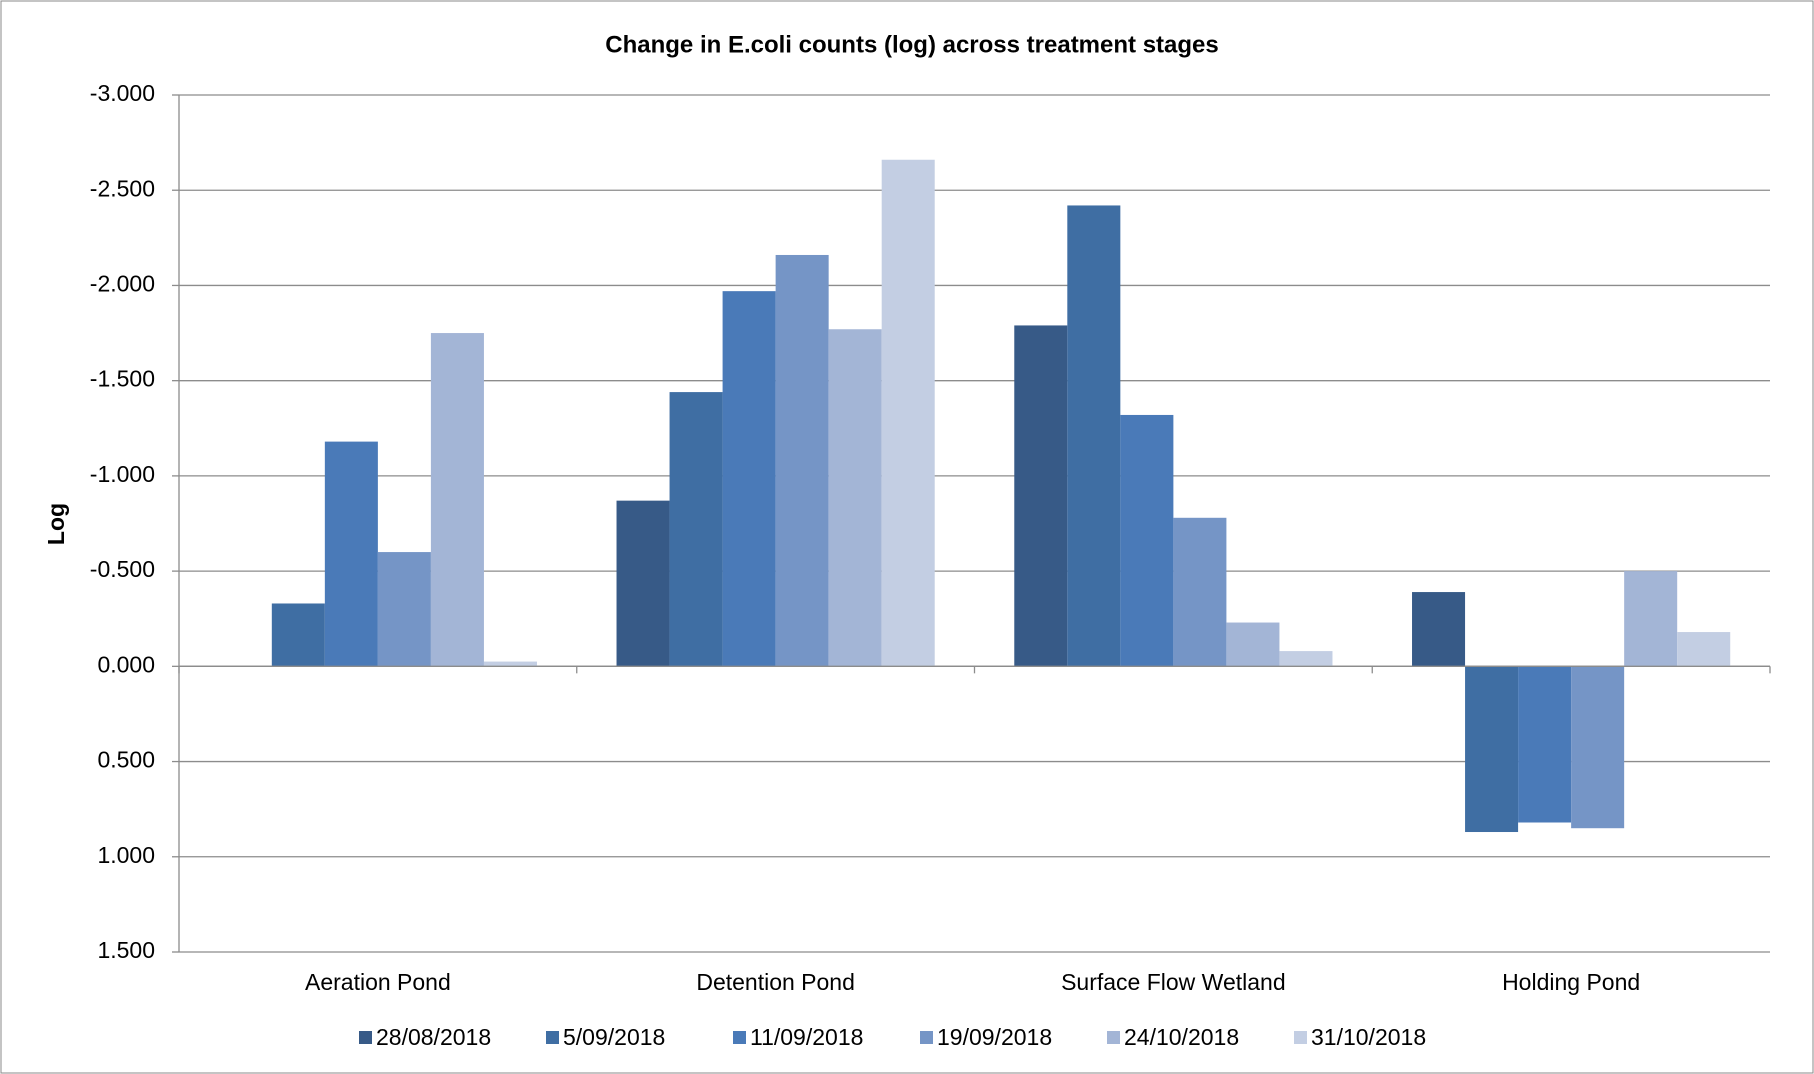 This screenshot has height=1074, width=1814. Describe the element at coordinates (122, 284) in the screenshot. I see `y-tick-label: -2.000` at that location.